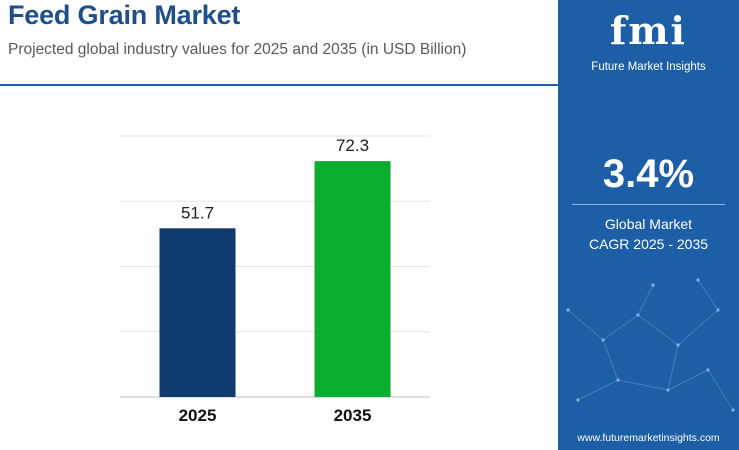  I want to click on header-divider, so click(279, 85).